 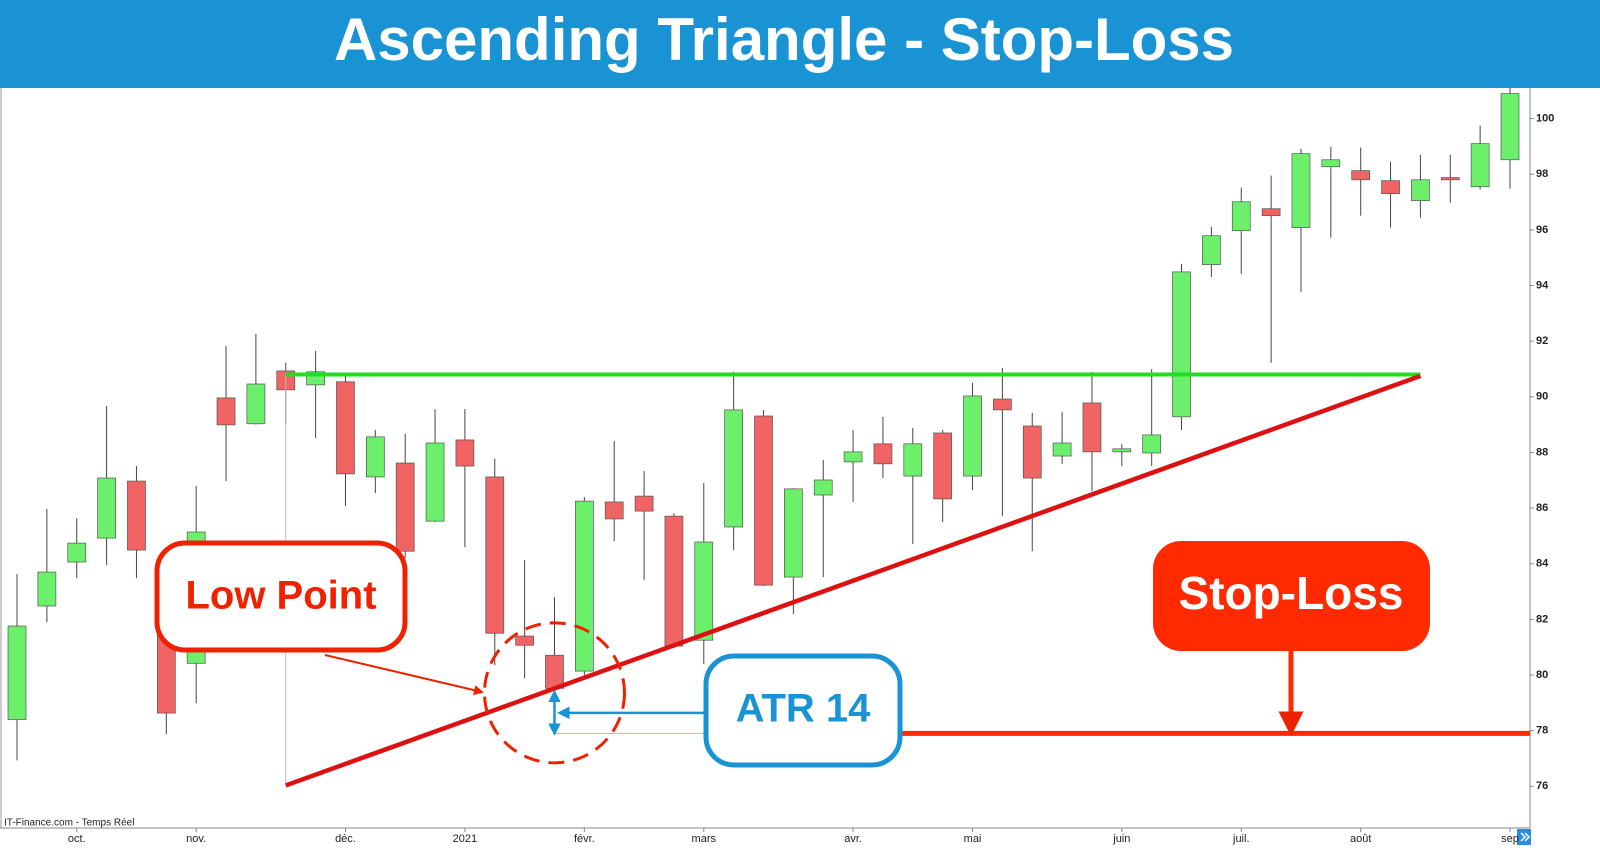 I want to click on x-tick-label: avr., so click(x=853, y=839).